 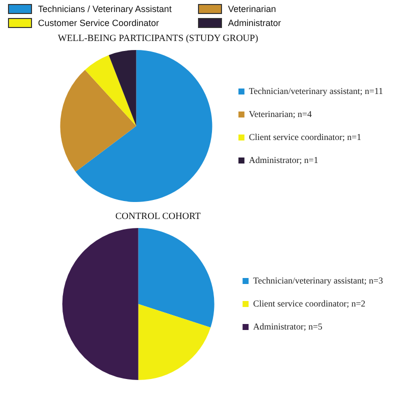 I want to click on legend-label: Client service coordinator; n=2, so click(x=309, y=303).